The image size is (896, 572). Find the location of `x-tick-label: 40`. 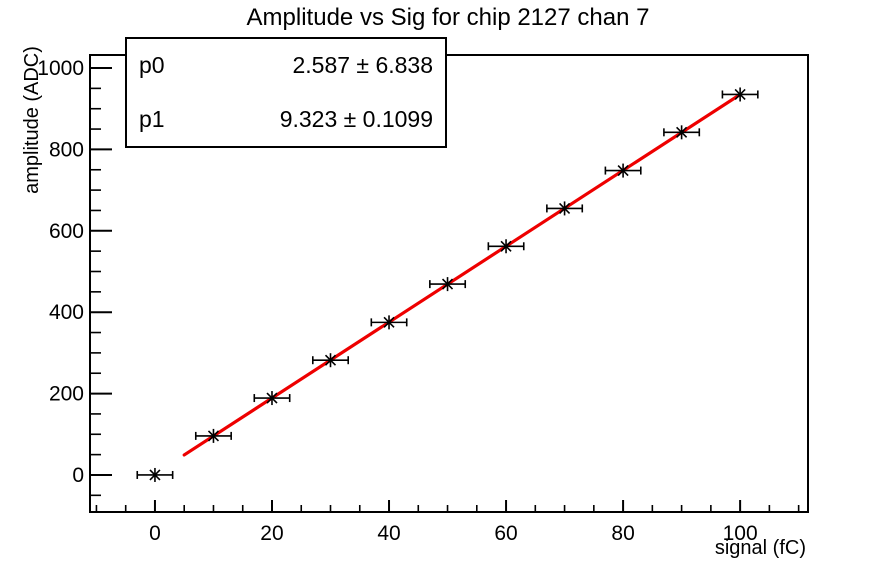

x-tick-label: 40 is located at coordinates (388, 533).